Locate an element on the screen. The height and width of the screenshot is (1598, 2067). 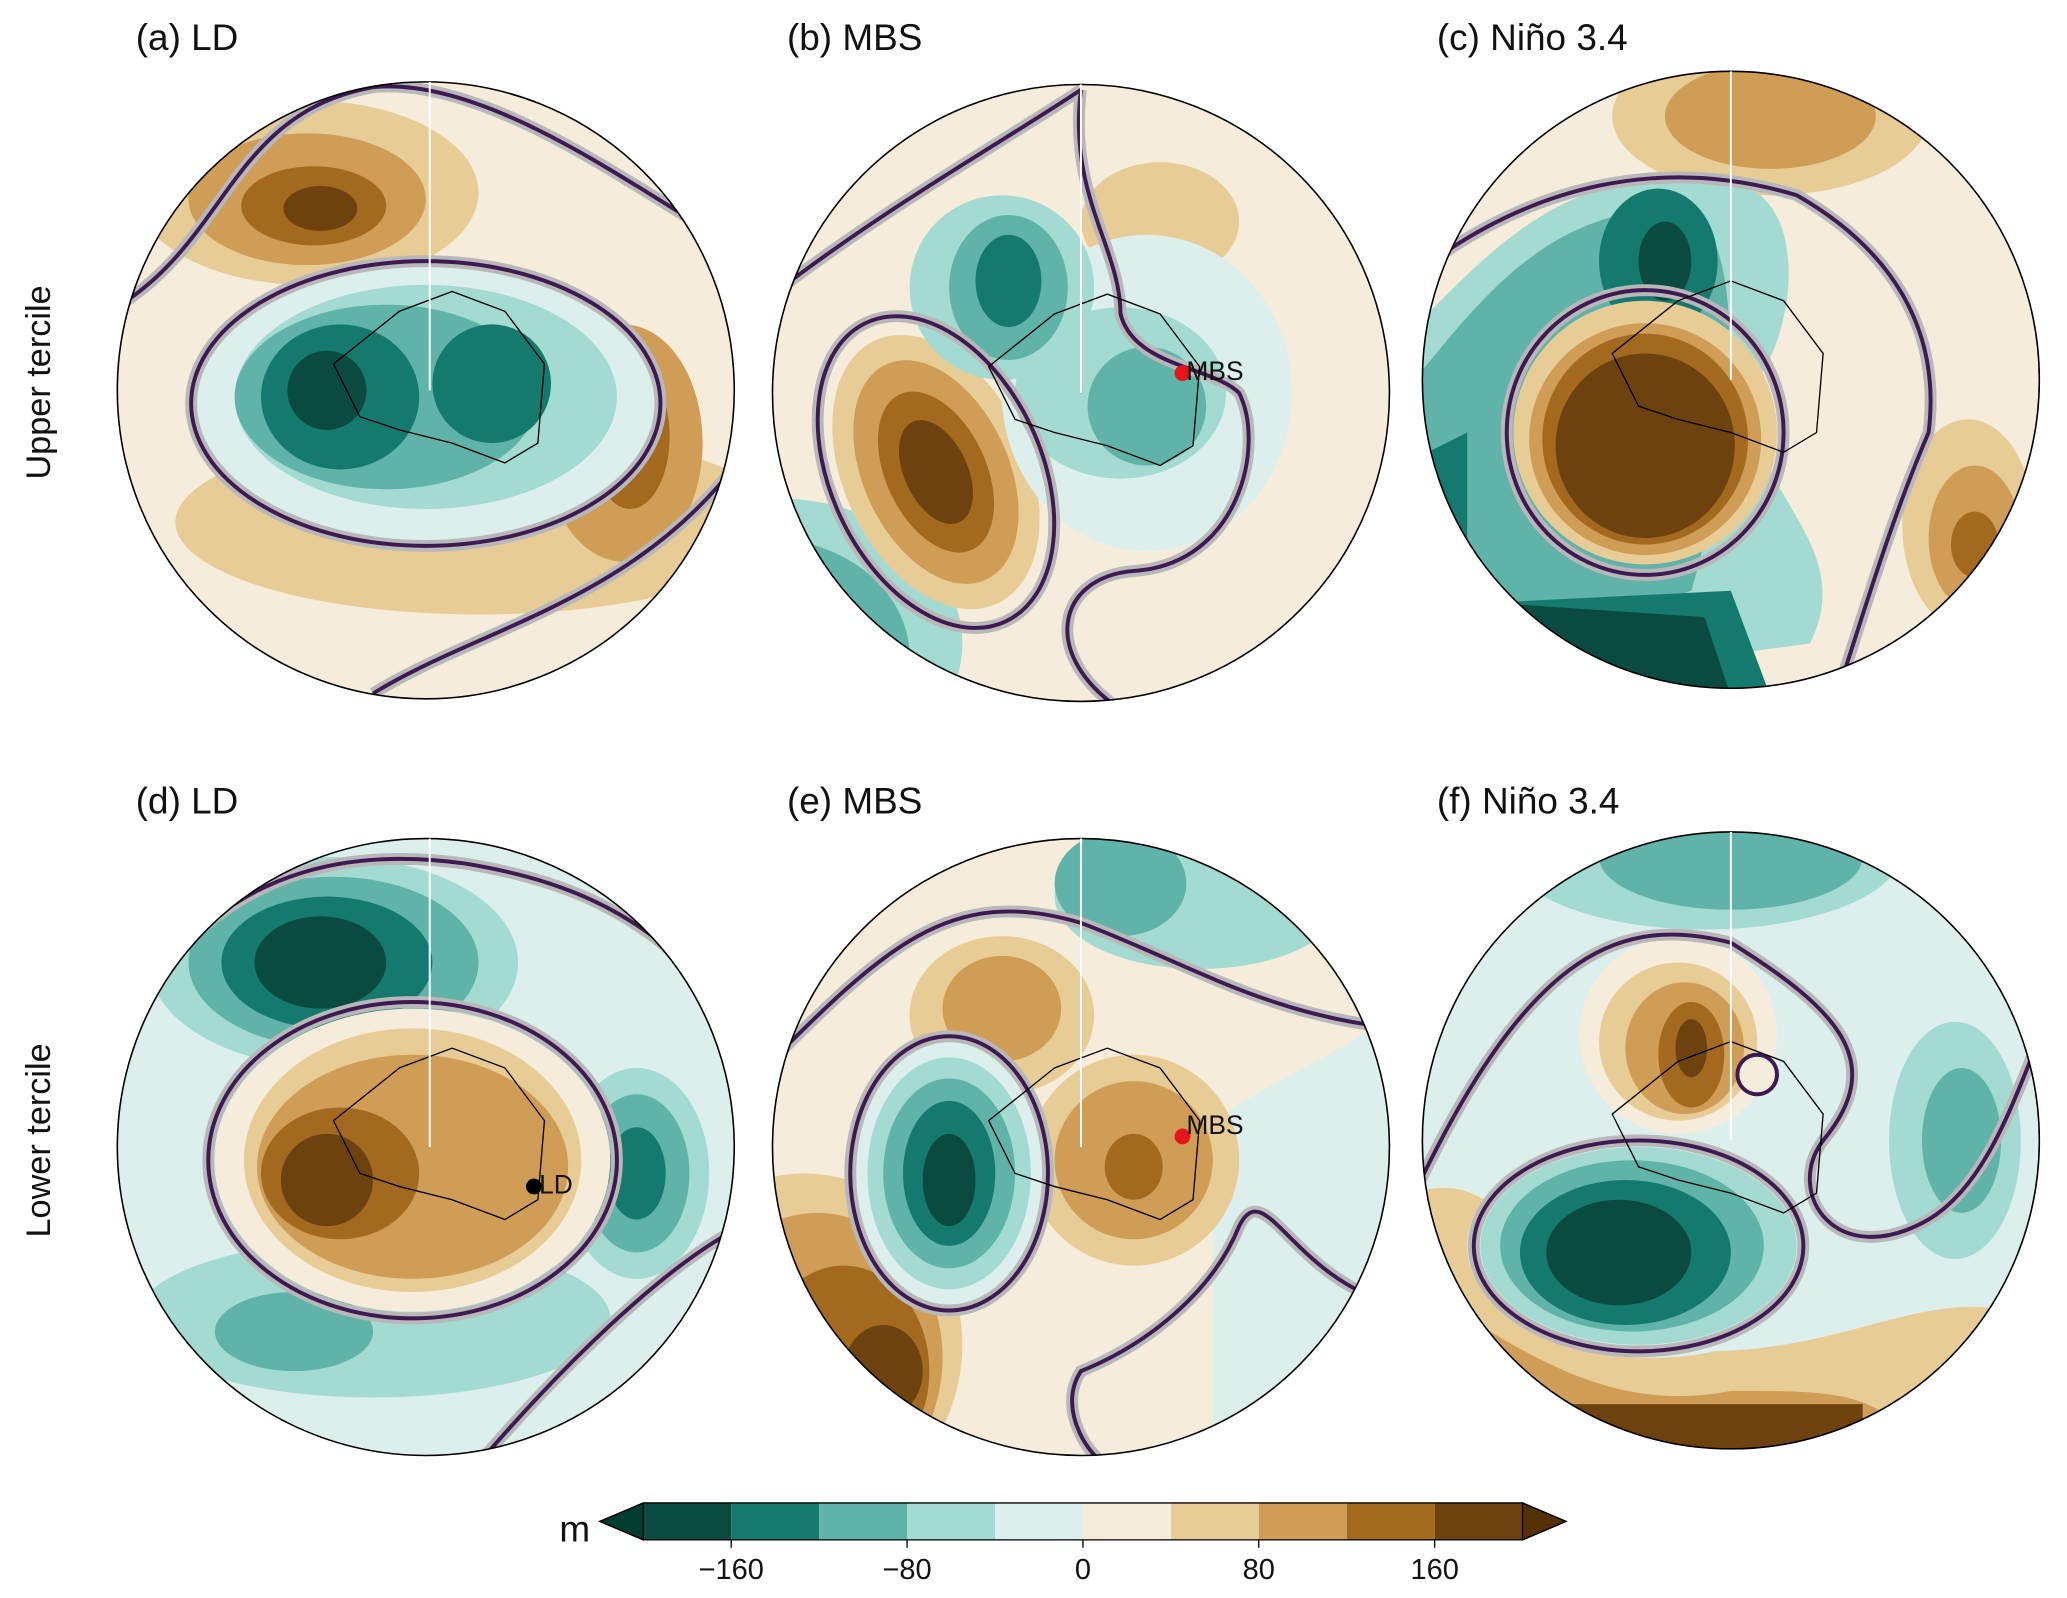
panel-title: (f) Niño 3.4 is located at coordinates (1528, 801).